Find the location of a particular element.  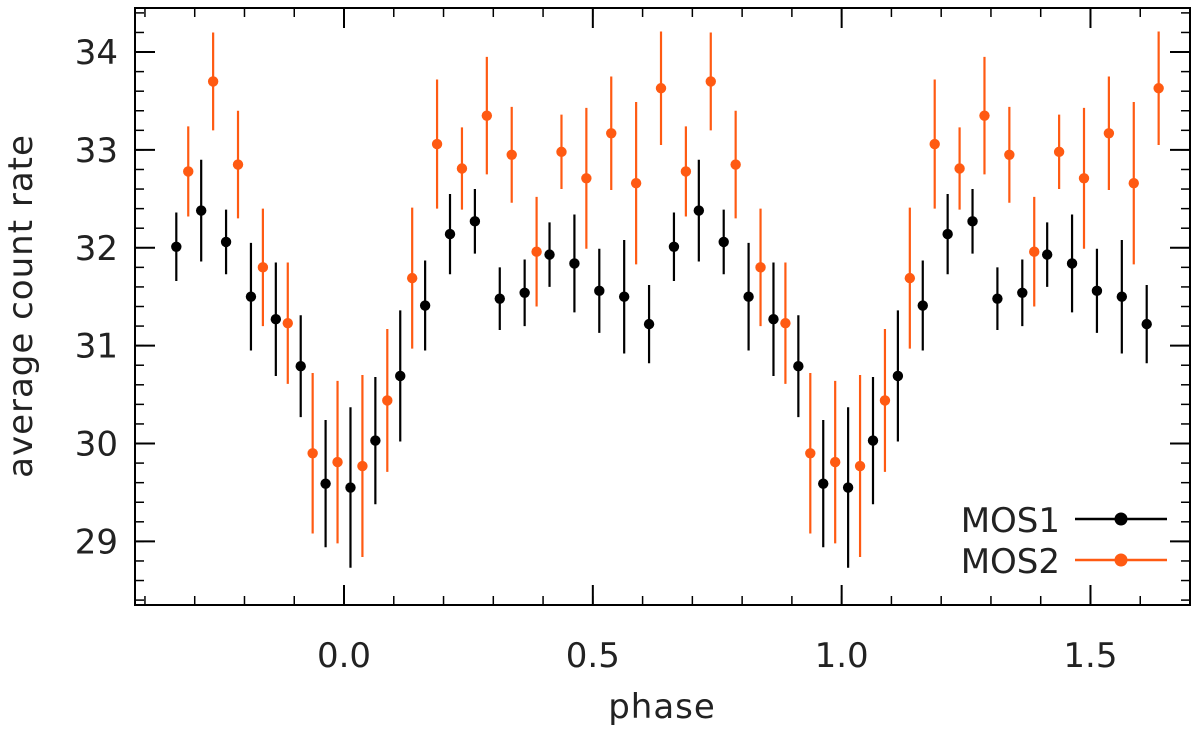

x-tick-label: 1.0 is located at coordinates (842, 656).